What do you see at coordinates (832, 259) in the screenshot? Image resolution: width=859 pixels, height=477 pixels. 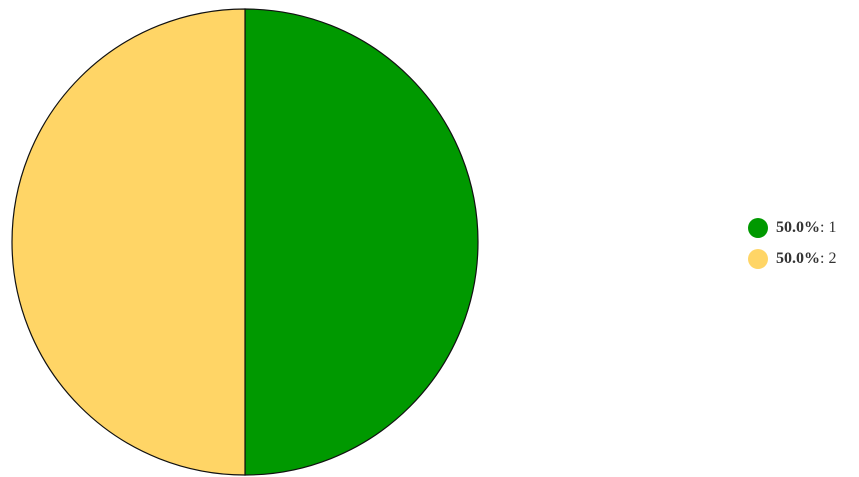 I see `legend-label-2: 2` at bounding box center [832, 259].